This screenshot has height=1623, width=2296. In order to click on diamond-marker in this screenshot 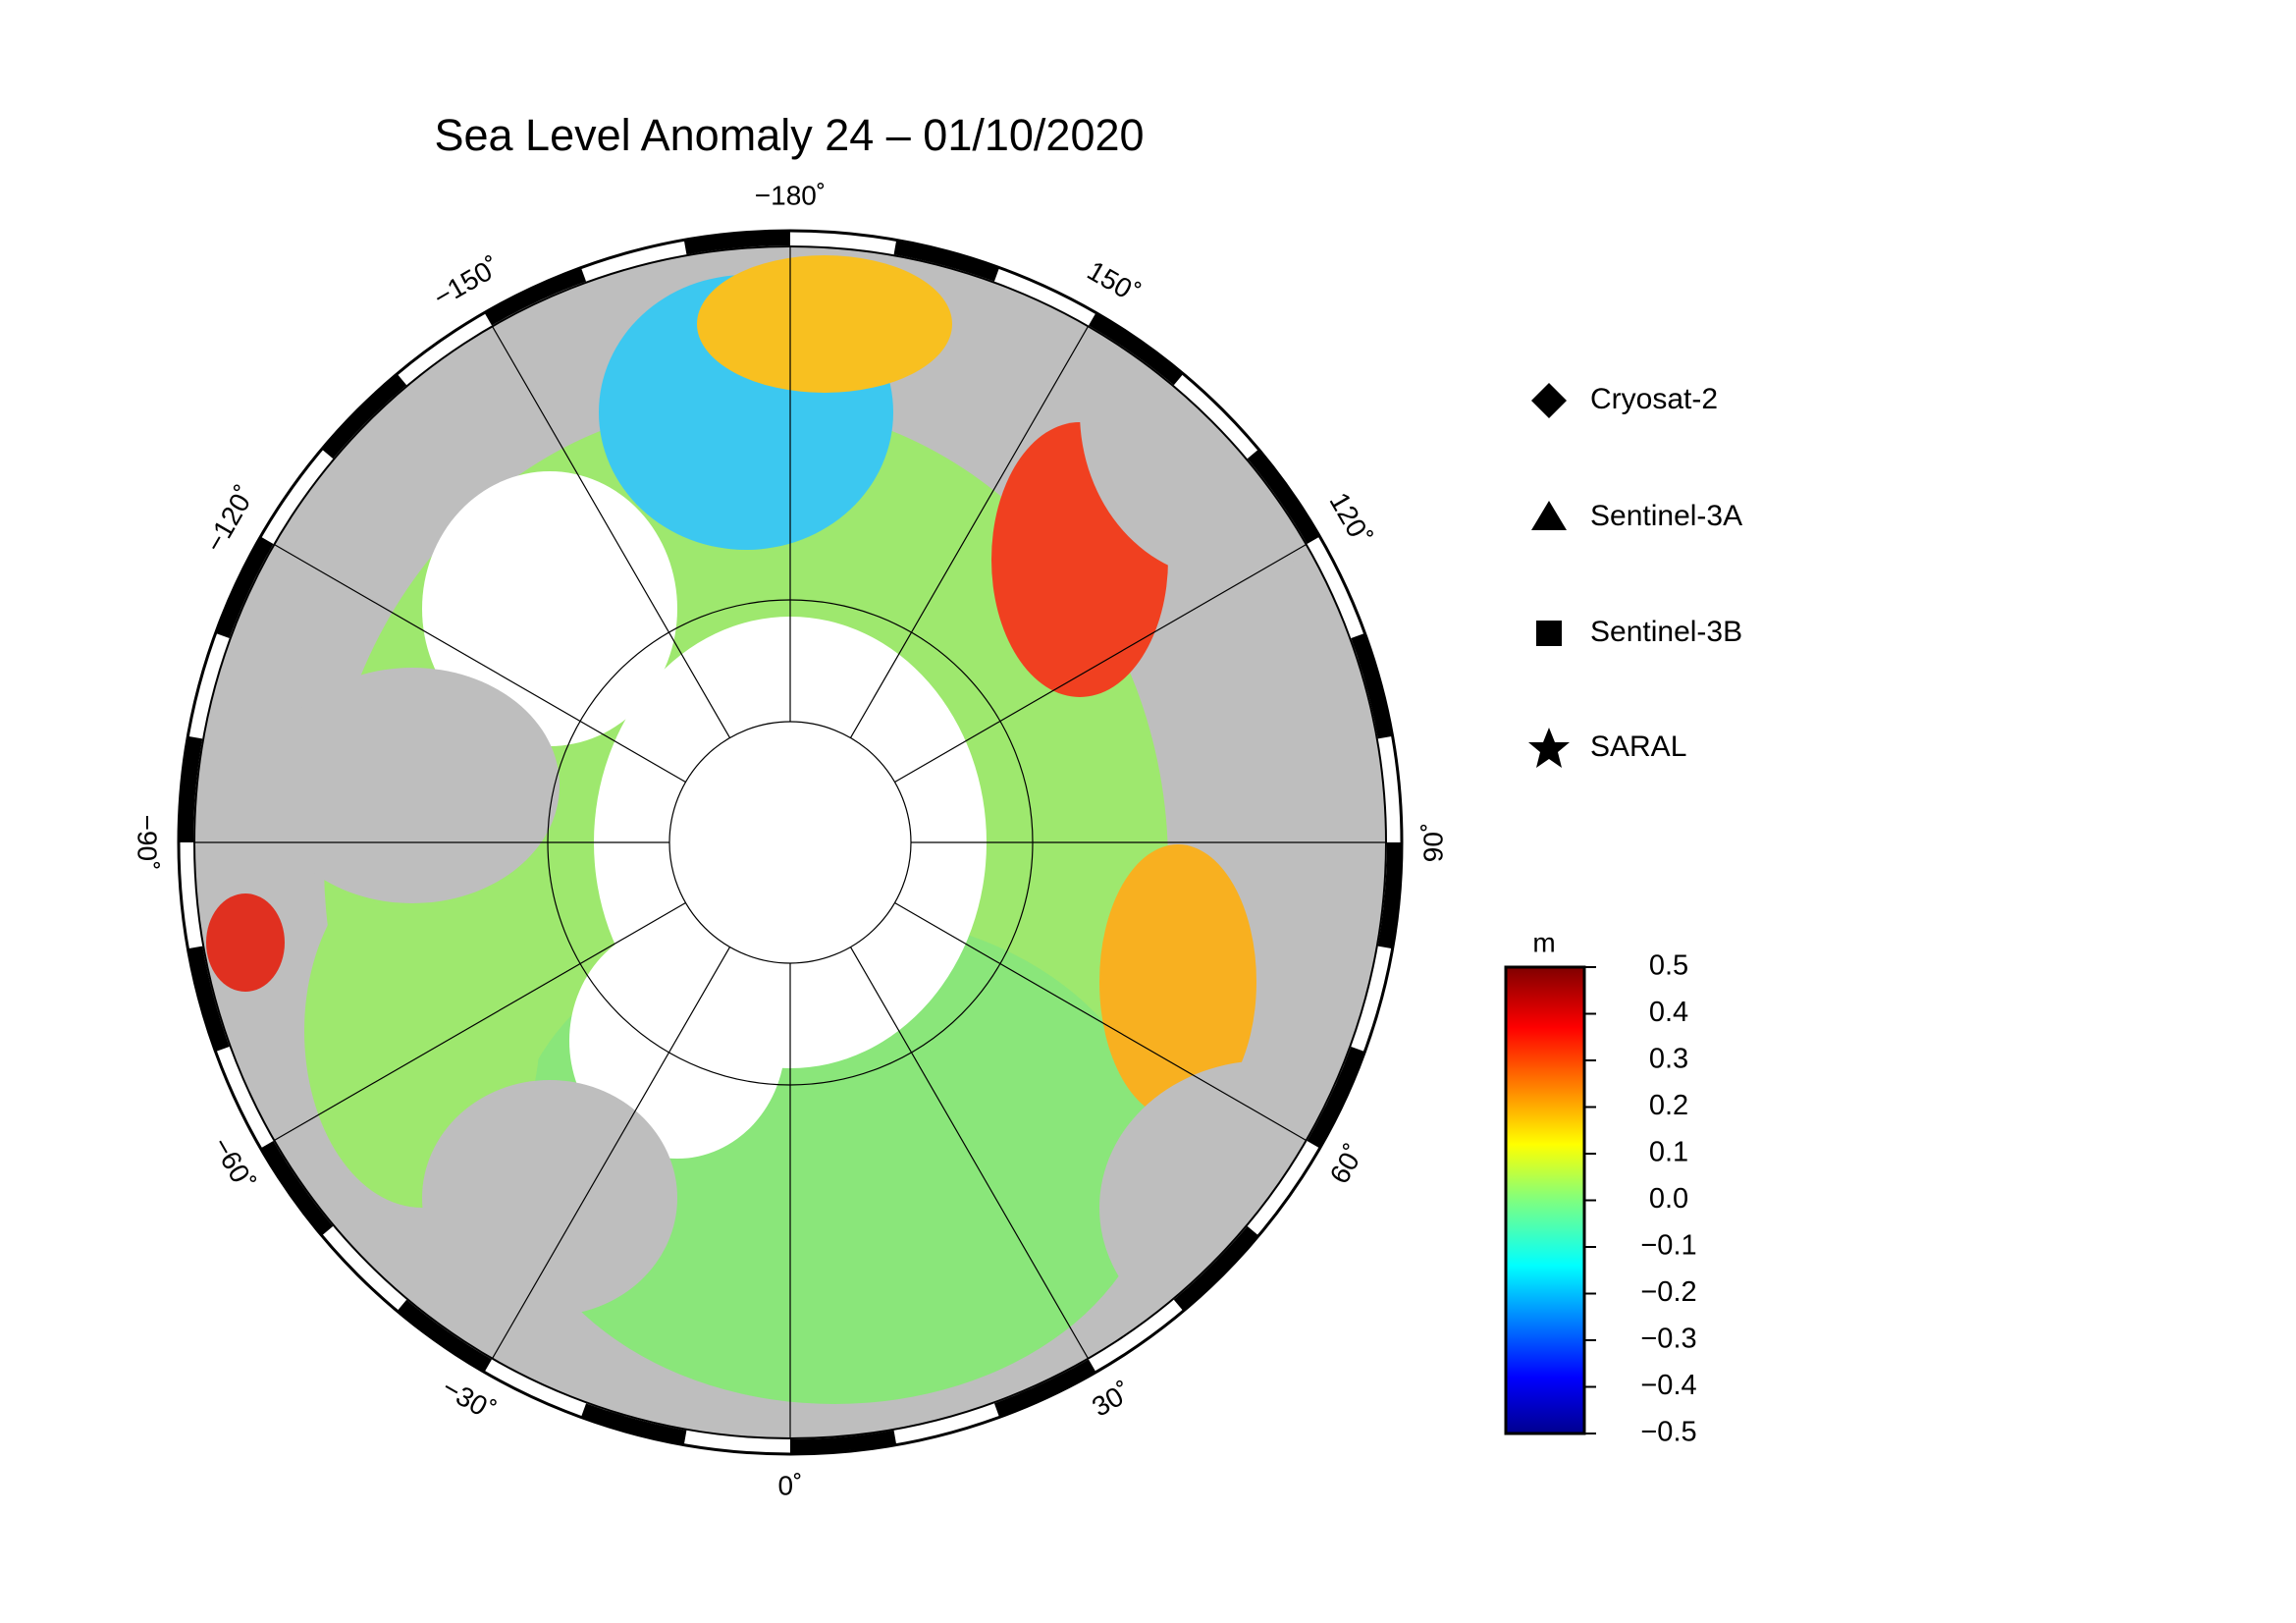, I will do `click(1549, 401)`.